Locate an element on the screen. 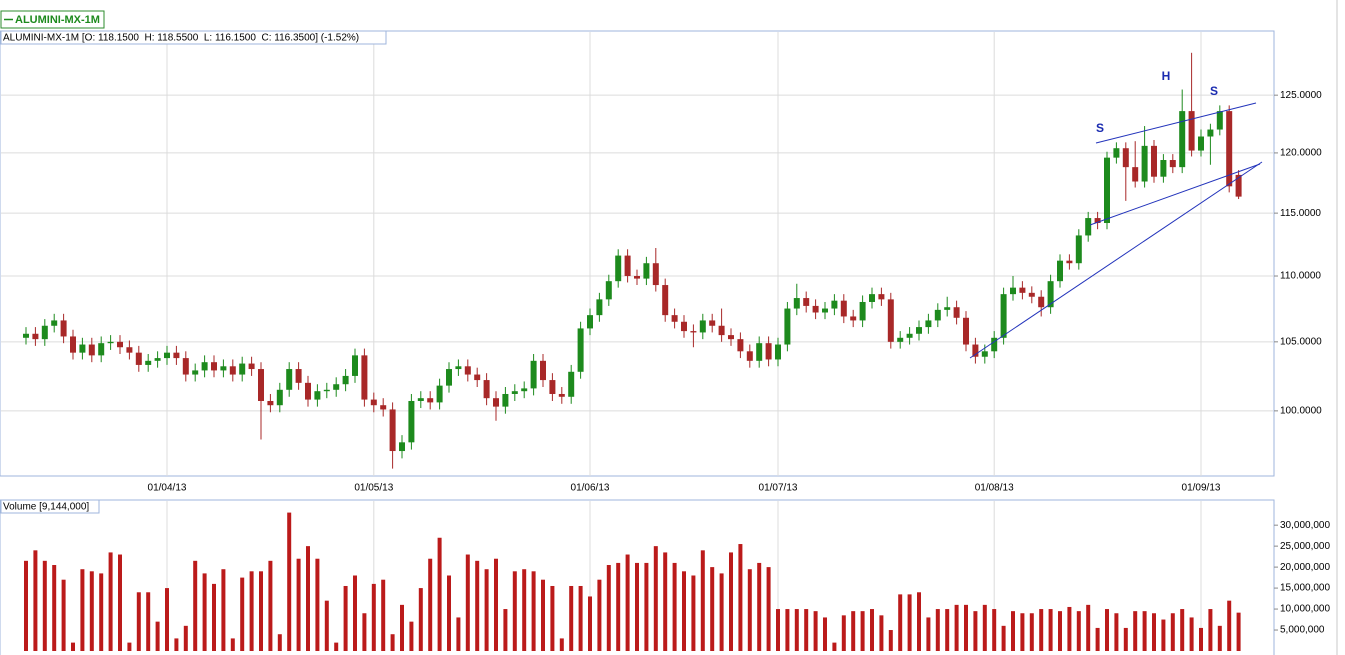  y-tick-label: 10,000,000 is located at coordinates (1305, 609).